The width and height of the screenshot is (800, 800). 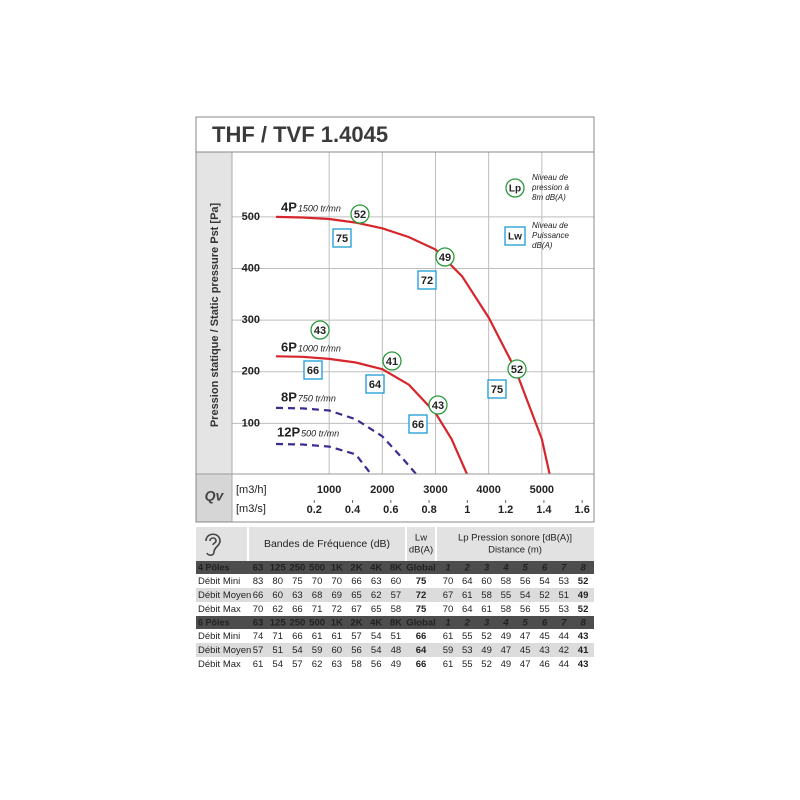 What do you see at coordinates (289, 206) in the screenshot?
I see `series-name: 4P` at bounding box center [289, 206].